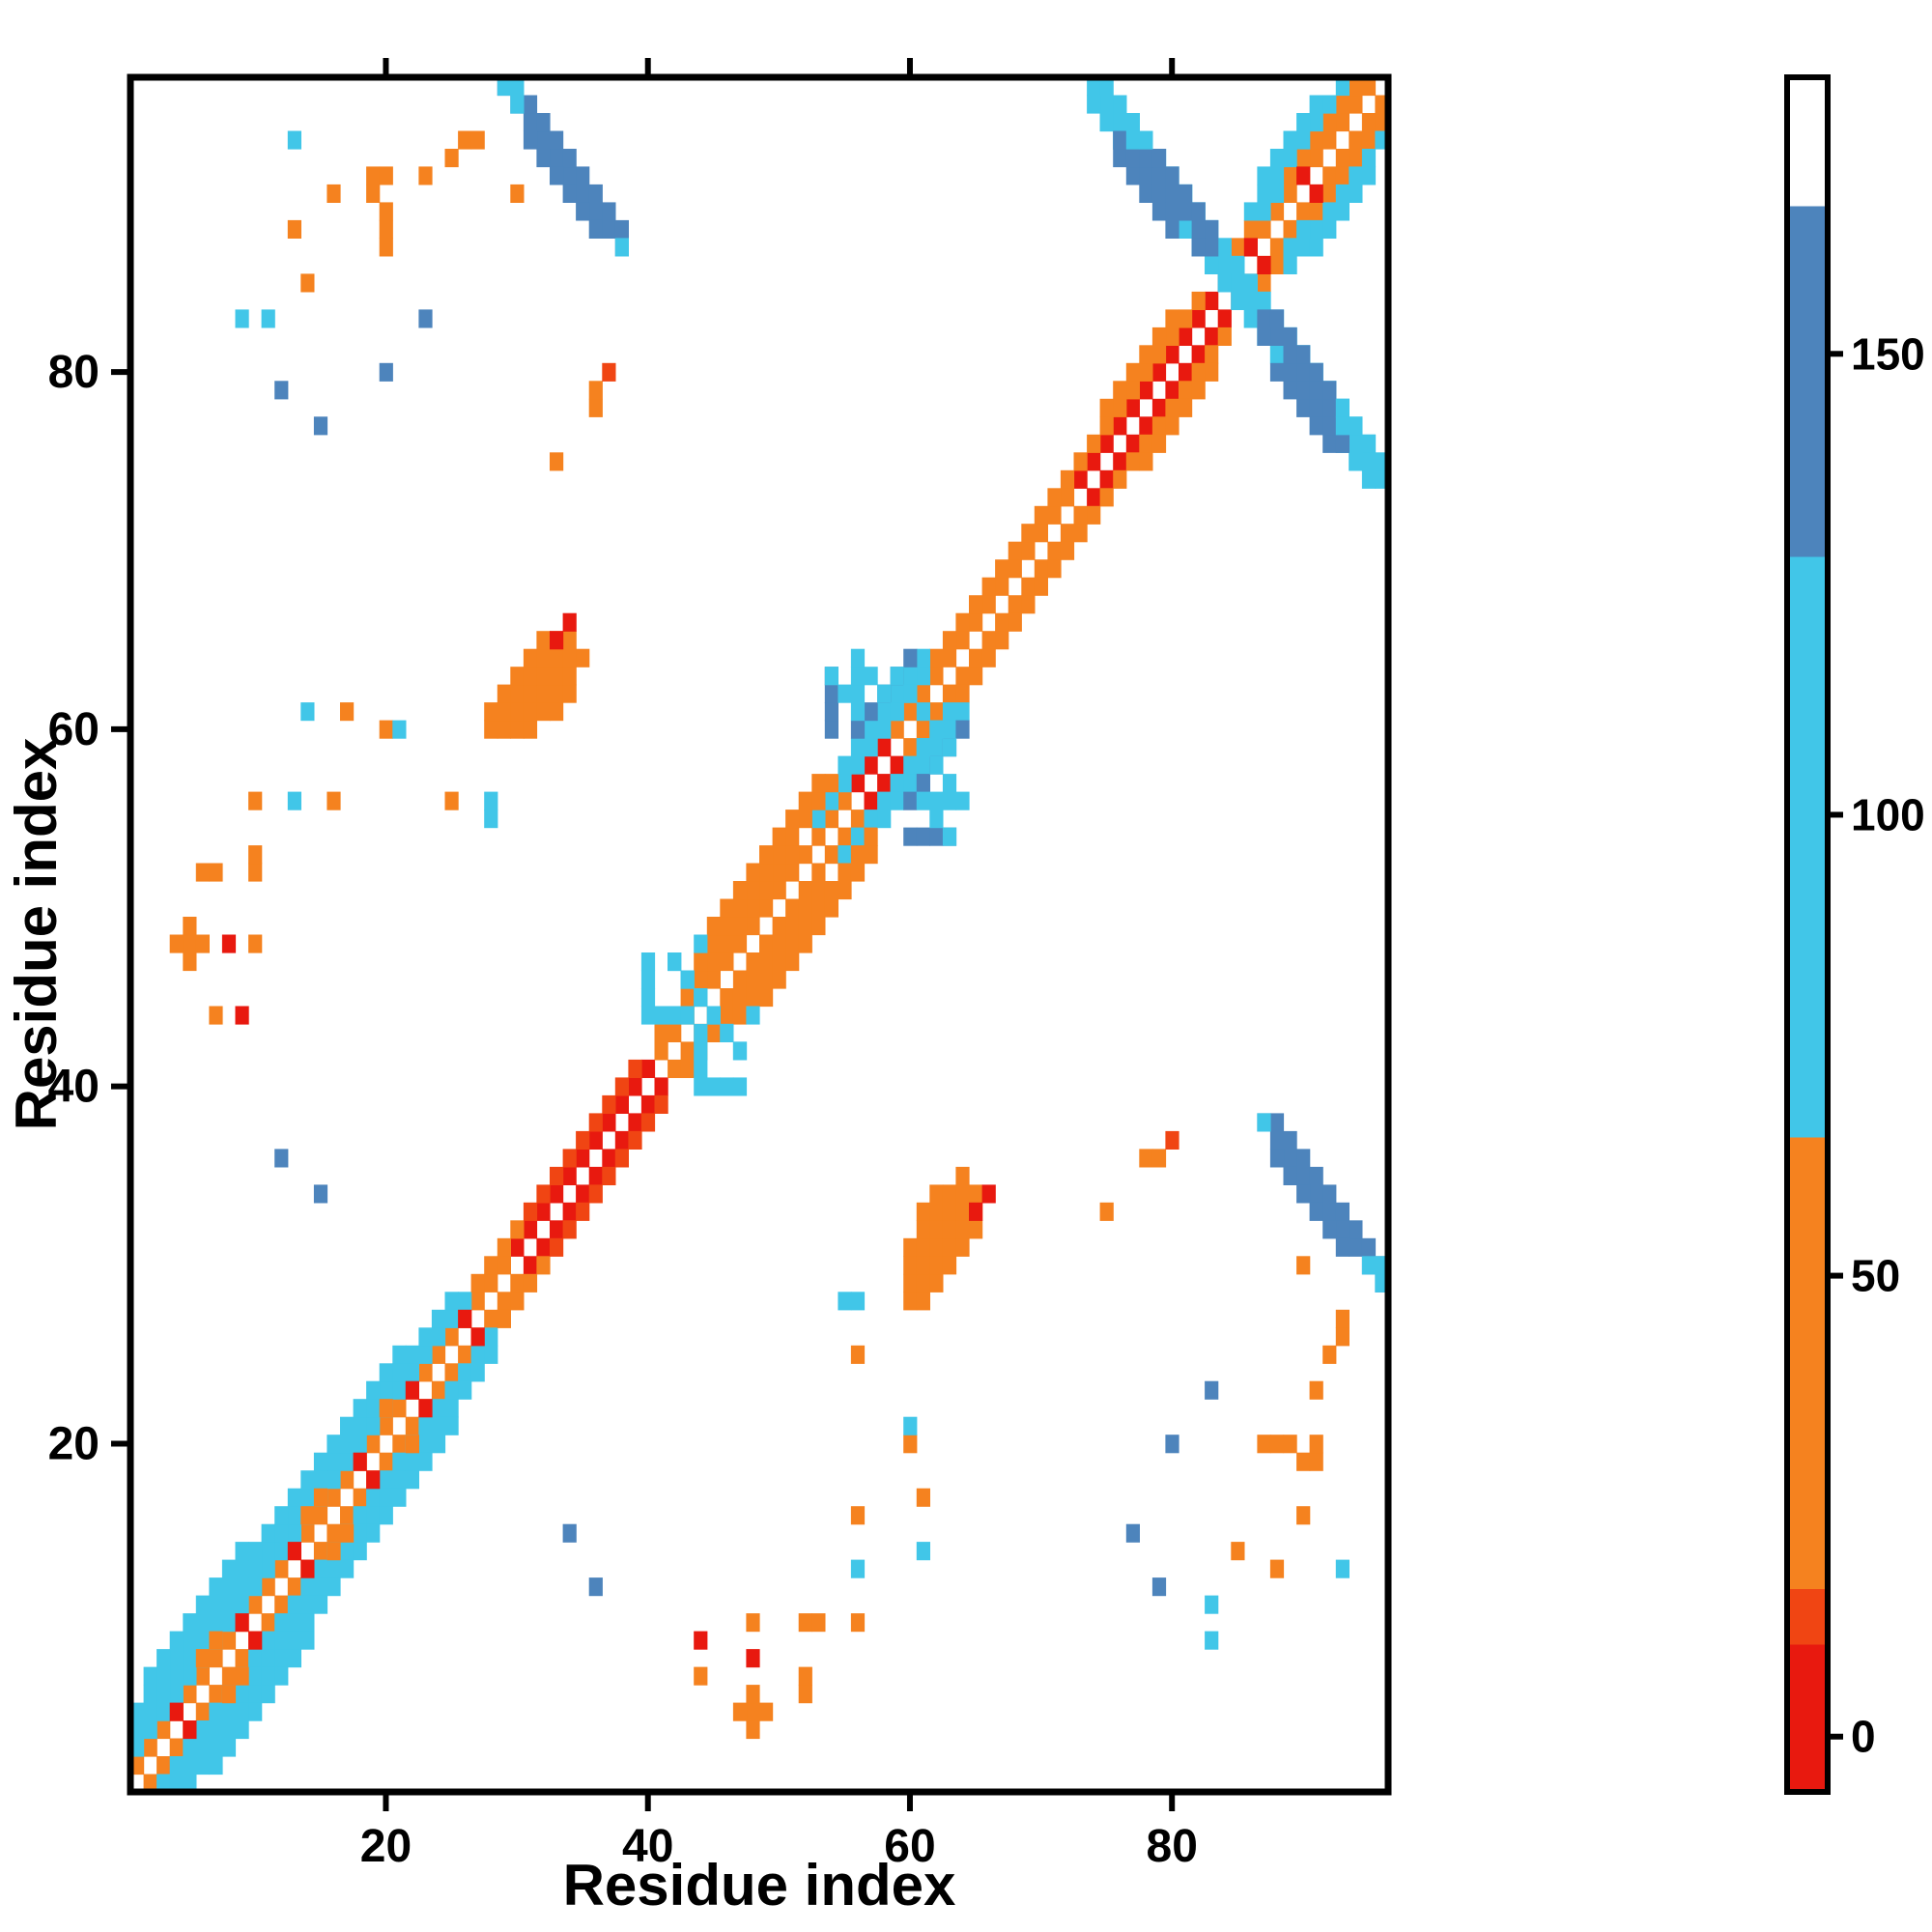 The height and width of the screenshot is (1932, 1932). I want to click on x-tick-label: 60, so click(909, 1846).